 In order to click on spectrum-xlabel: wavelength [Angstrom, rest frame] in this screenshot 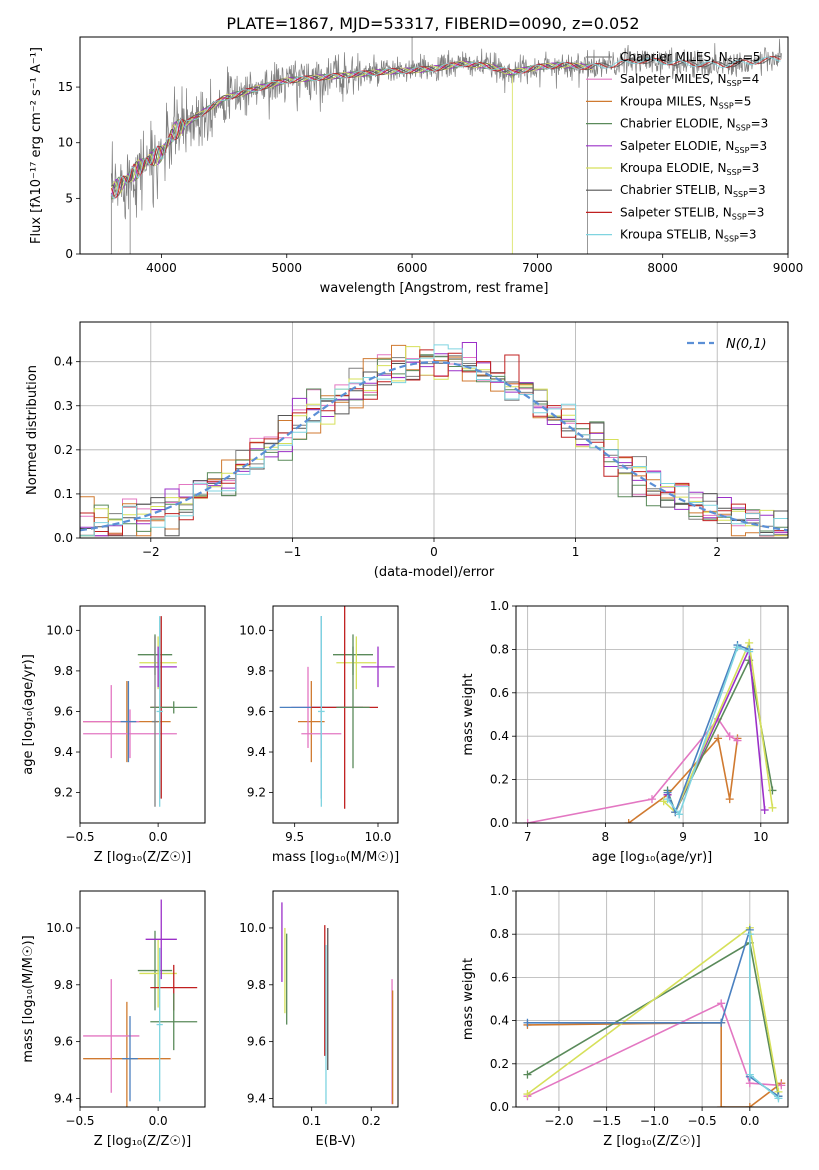, I will do `click(434, 288)`.